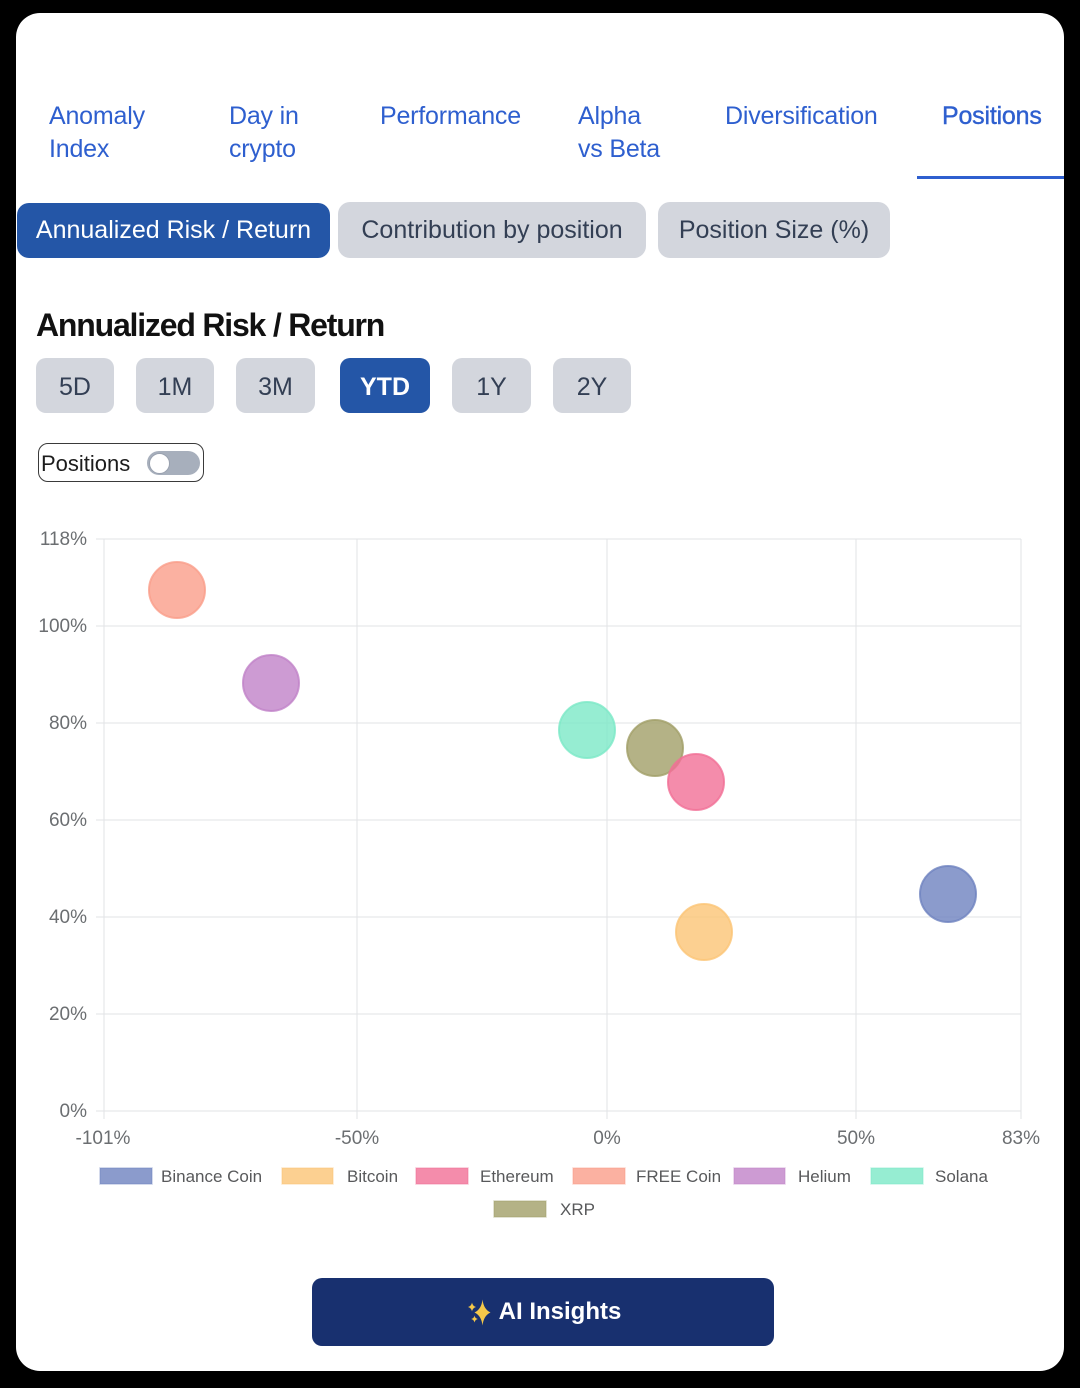 The image size is (1080, 1388). Describe the element at coordinates (961, 1176) in the screenshot. I see `svg-text: Solana` at that location.